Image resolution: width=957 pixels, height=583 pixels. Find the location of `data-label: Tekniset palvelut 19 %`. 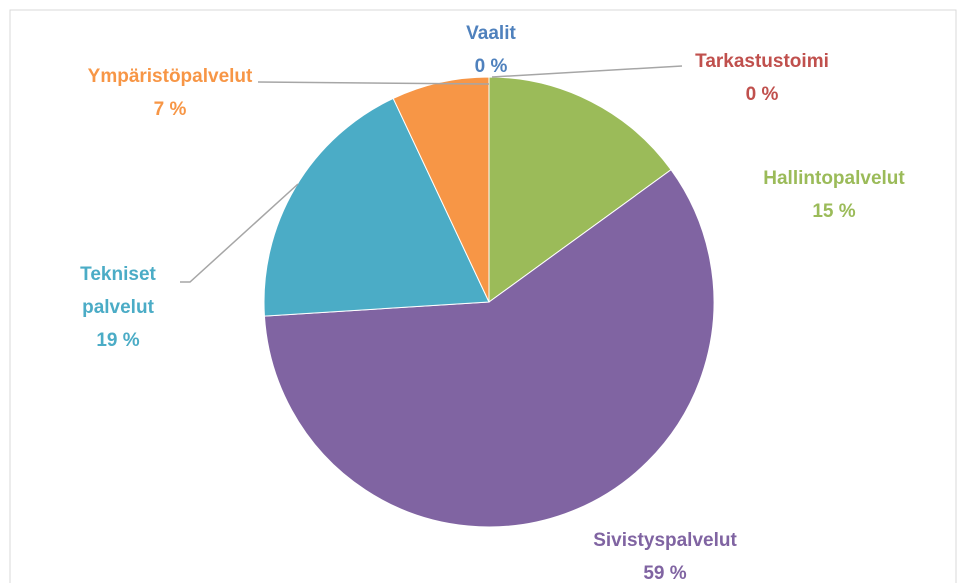

data-label: Tekniset palvelut 19 % is located at coordinates (118, 307).